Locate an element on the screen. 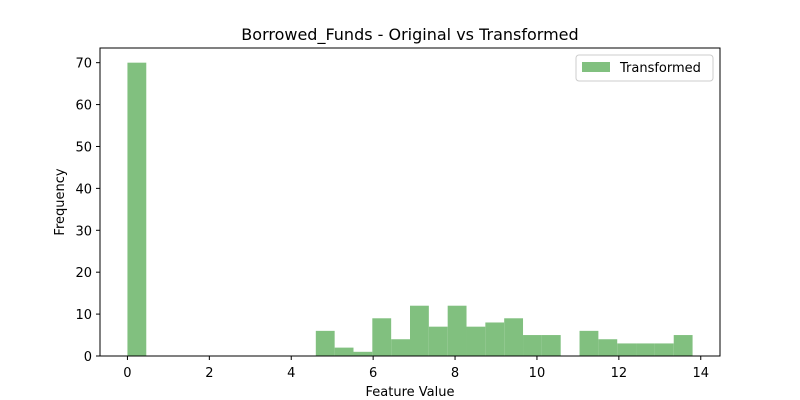  x-tick-label: 10 is located at coordinates (537, 373).